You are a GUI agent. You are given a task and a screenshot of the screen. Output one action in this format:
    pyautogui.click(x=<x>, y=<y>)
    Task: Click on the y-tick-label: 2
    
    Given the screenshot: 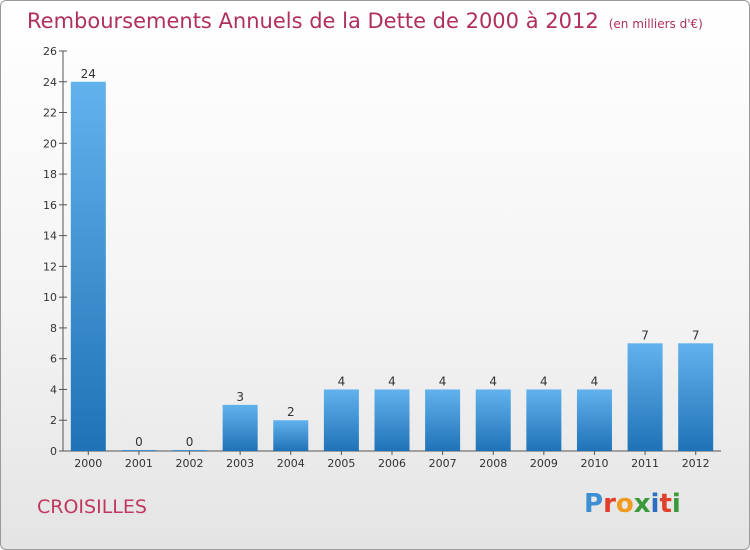 What is the action you would take?
    pyautogui.click(x=53, y=420)
    